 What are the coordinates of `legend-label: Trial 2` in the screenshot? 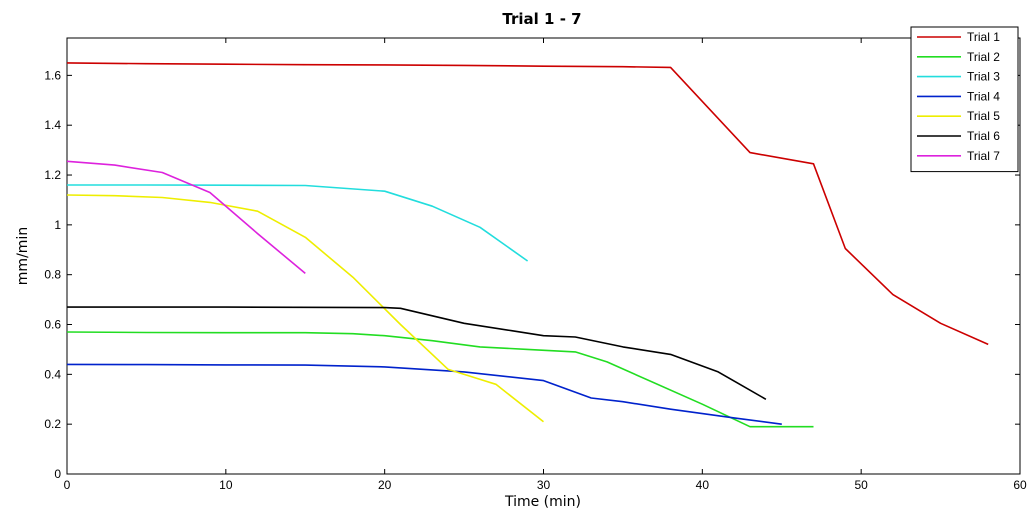 It's located at (983, 57).